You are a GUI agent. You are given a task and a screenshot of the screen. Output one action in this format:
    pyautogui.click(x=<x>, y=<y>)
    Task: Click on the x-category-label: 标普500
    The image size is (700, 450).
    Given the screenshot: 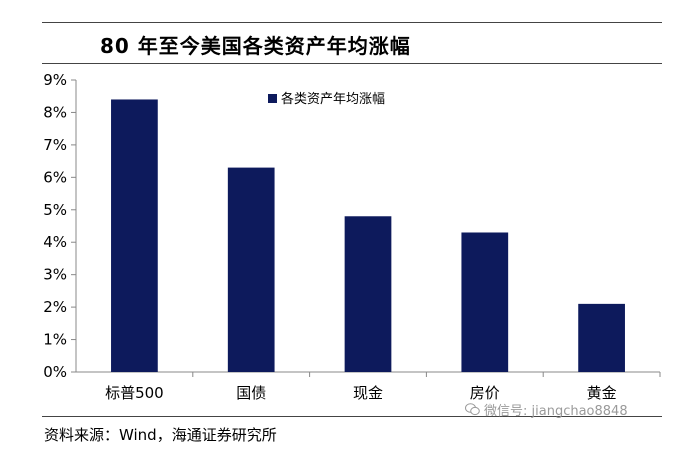 What is the action you would take?
    pyautogui.click(x=134, y=393)
    